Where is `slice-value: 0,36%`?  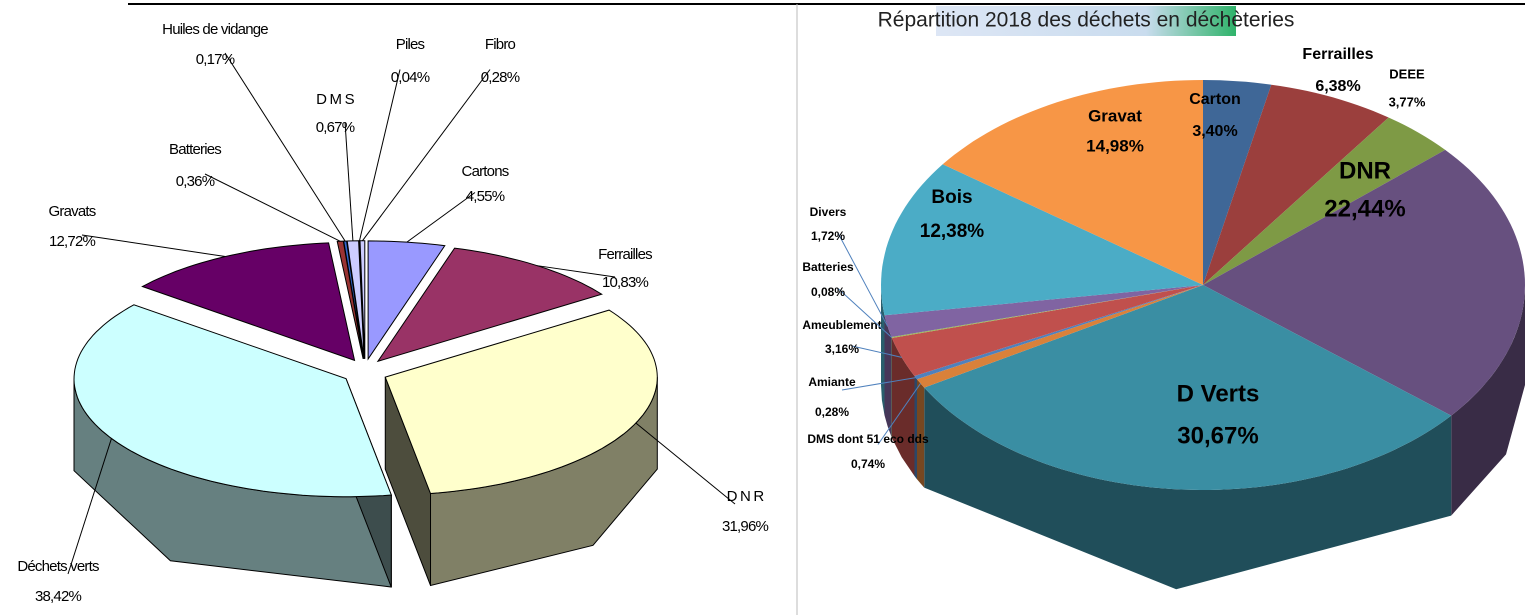 slice-value: 0,36% is located at coordinates (195, 181).